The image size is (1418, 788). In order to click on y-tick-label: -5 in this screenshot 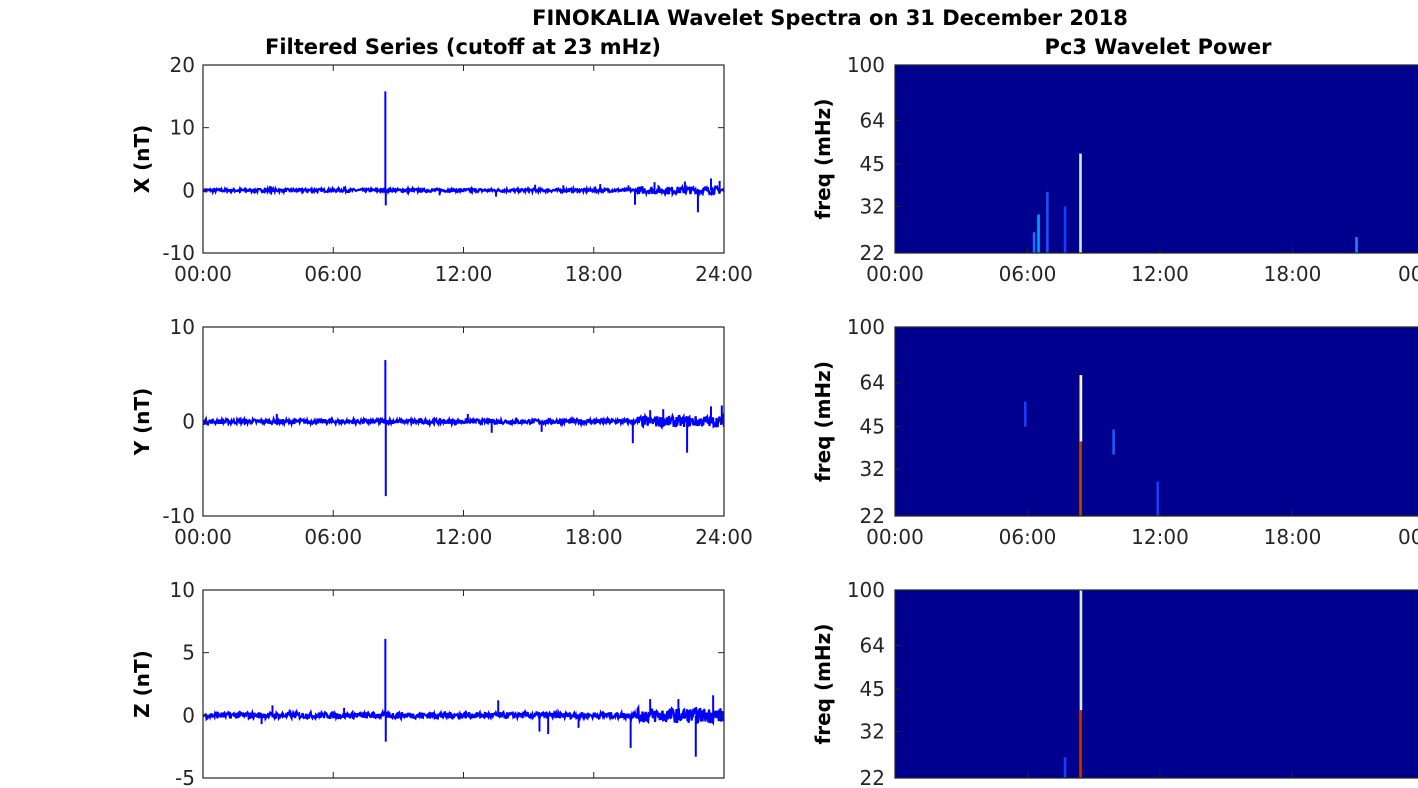, I will do `click(185, 777)`.